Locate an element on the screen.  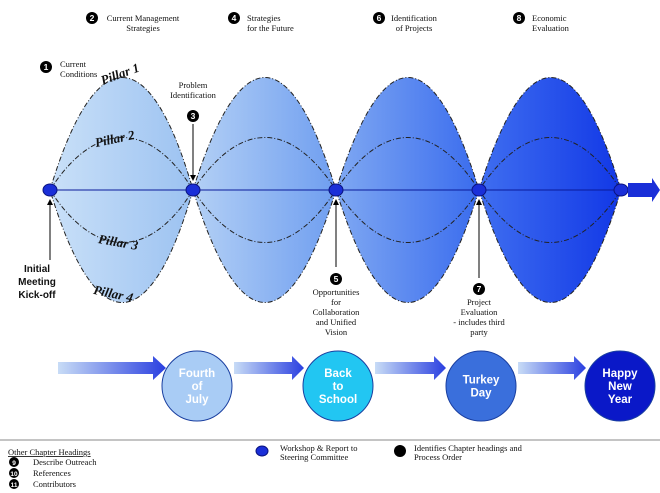
legend-number: 11 is located at coordinates (14, 485).